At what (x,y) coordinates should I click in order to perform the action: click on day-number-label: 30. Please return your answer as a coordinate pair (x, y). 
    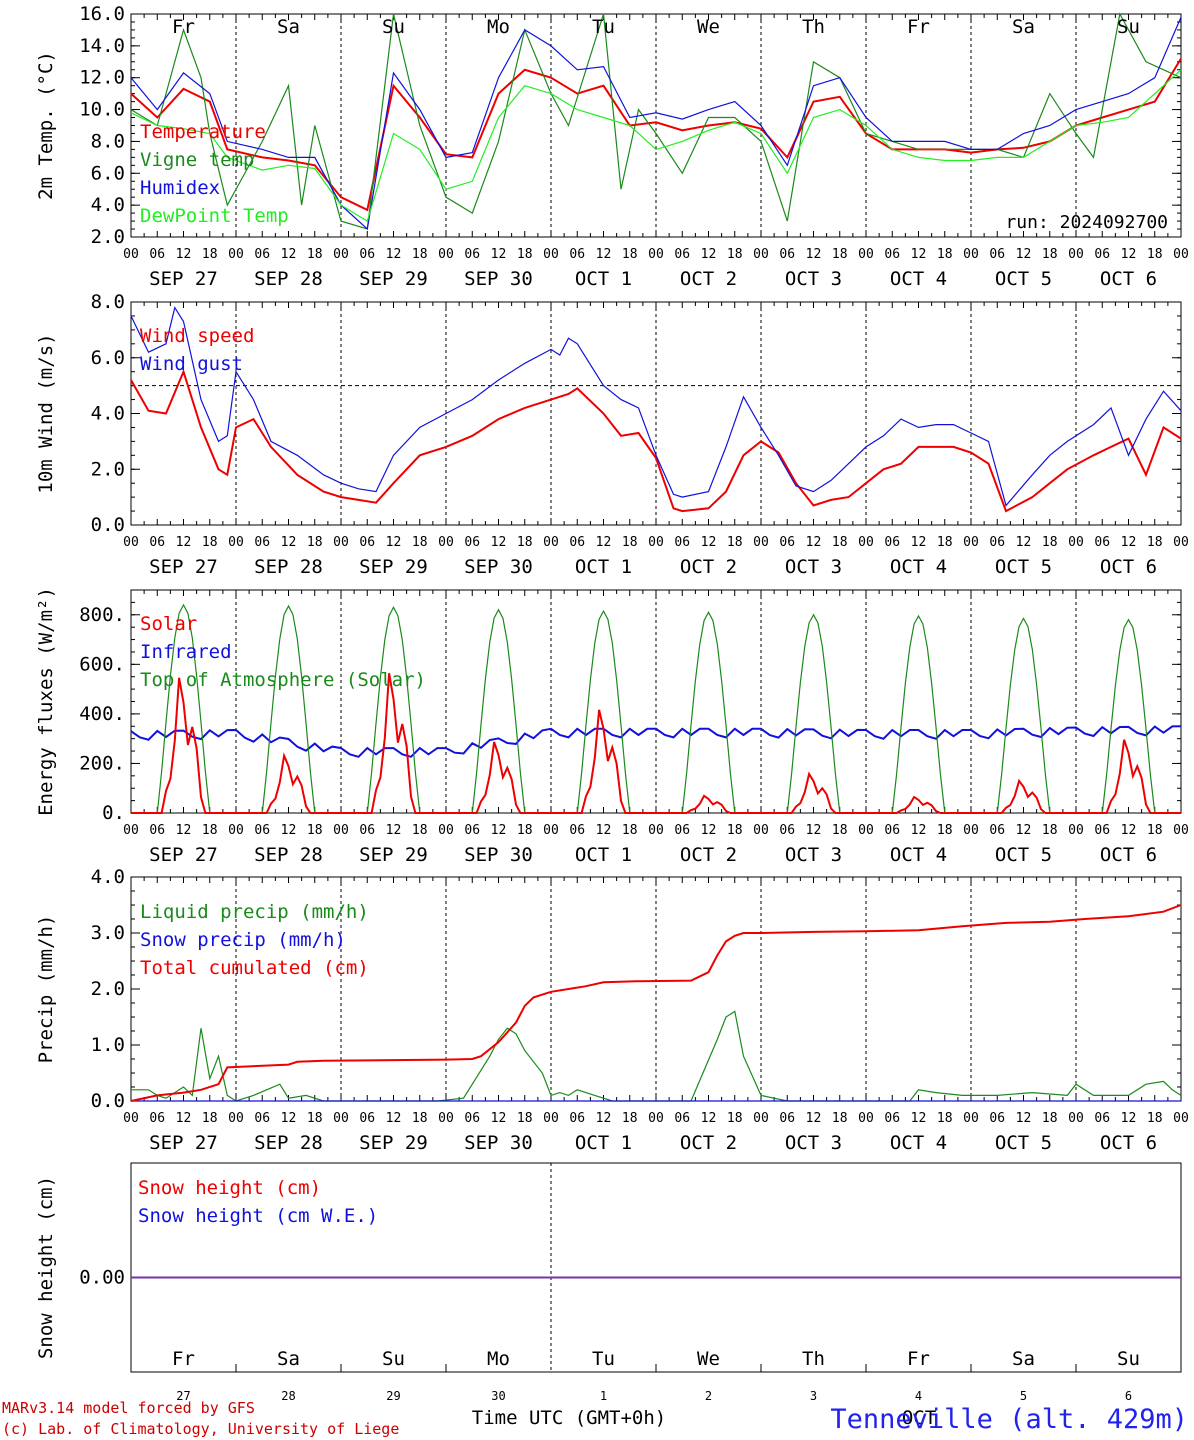
    Looking at the image, I should click on (498, 1396).